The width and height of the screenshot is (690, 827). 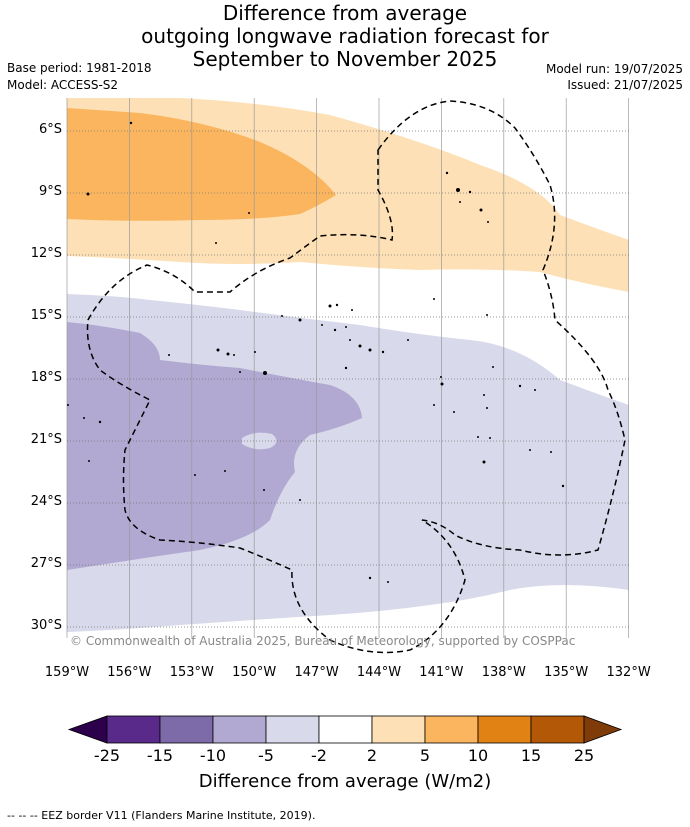 I want to click on latitude-label: 24°S, so click(x=46, y=501).